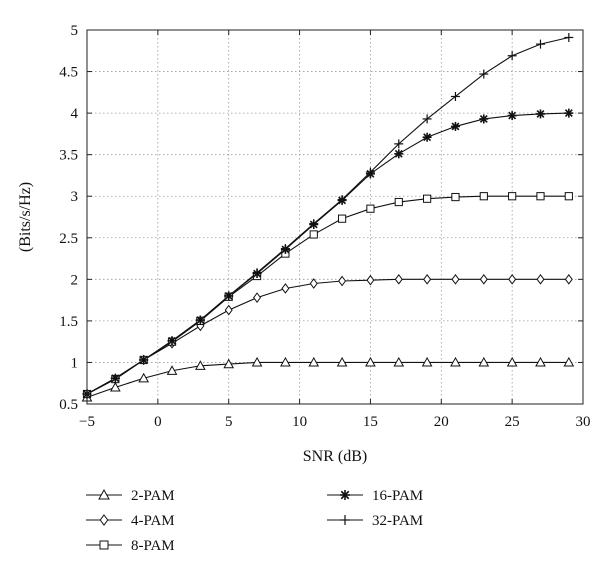 This screenshot has width=600, height=575. What do you see at coordinates (75, 197) in the screenshot?
I see `y-tick-label: 3` at bounding box center [75, 197].